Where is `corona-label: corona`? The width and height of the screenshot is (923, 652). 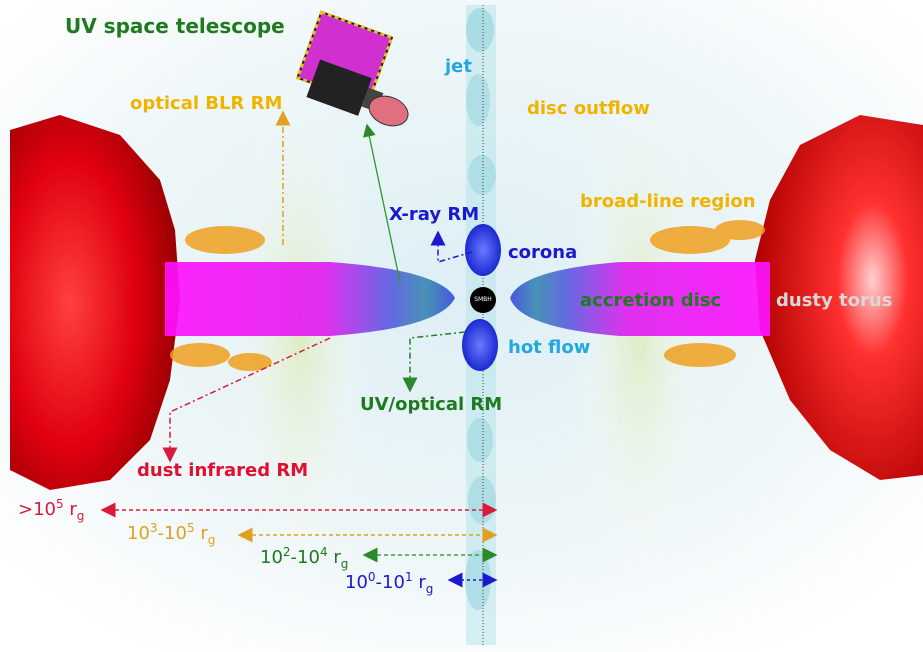 corona-label: corona is located at coordinates (543, 252).